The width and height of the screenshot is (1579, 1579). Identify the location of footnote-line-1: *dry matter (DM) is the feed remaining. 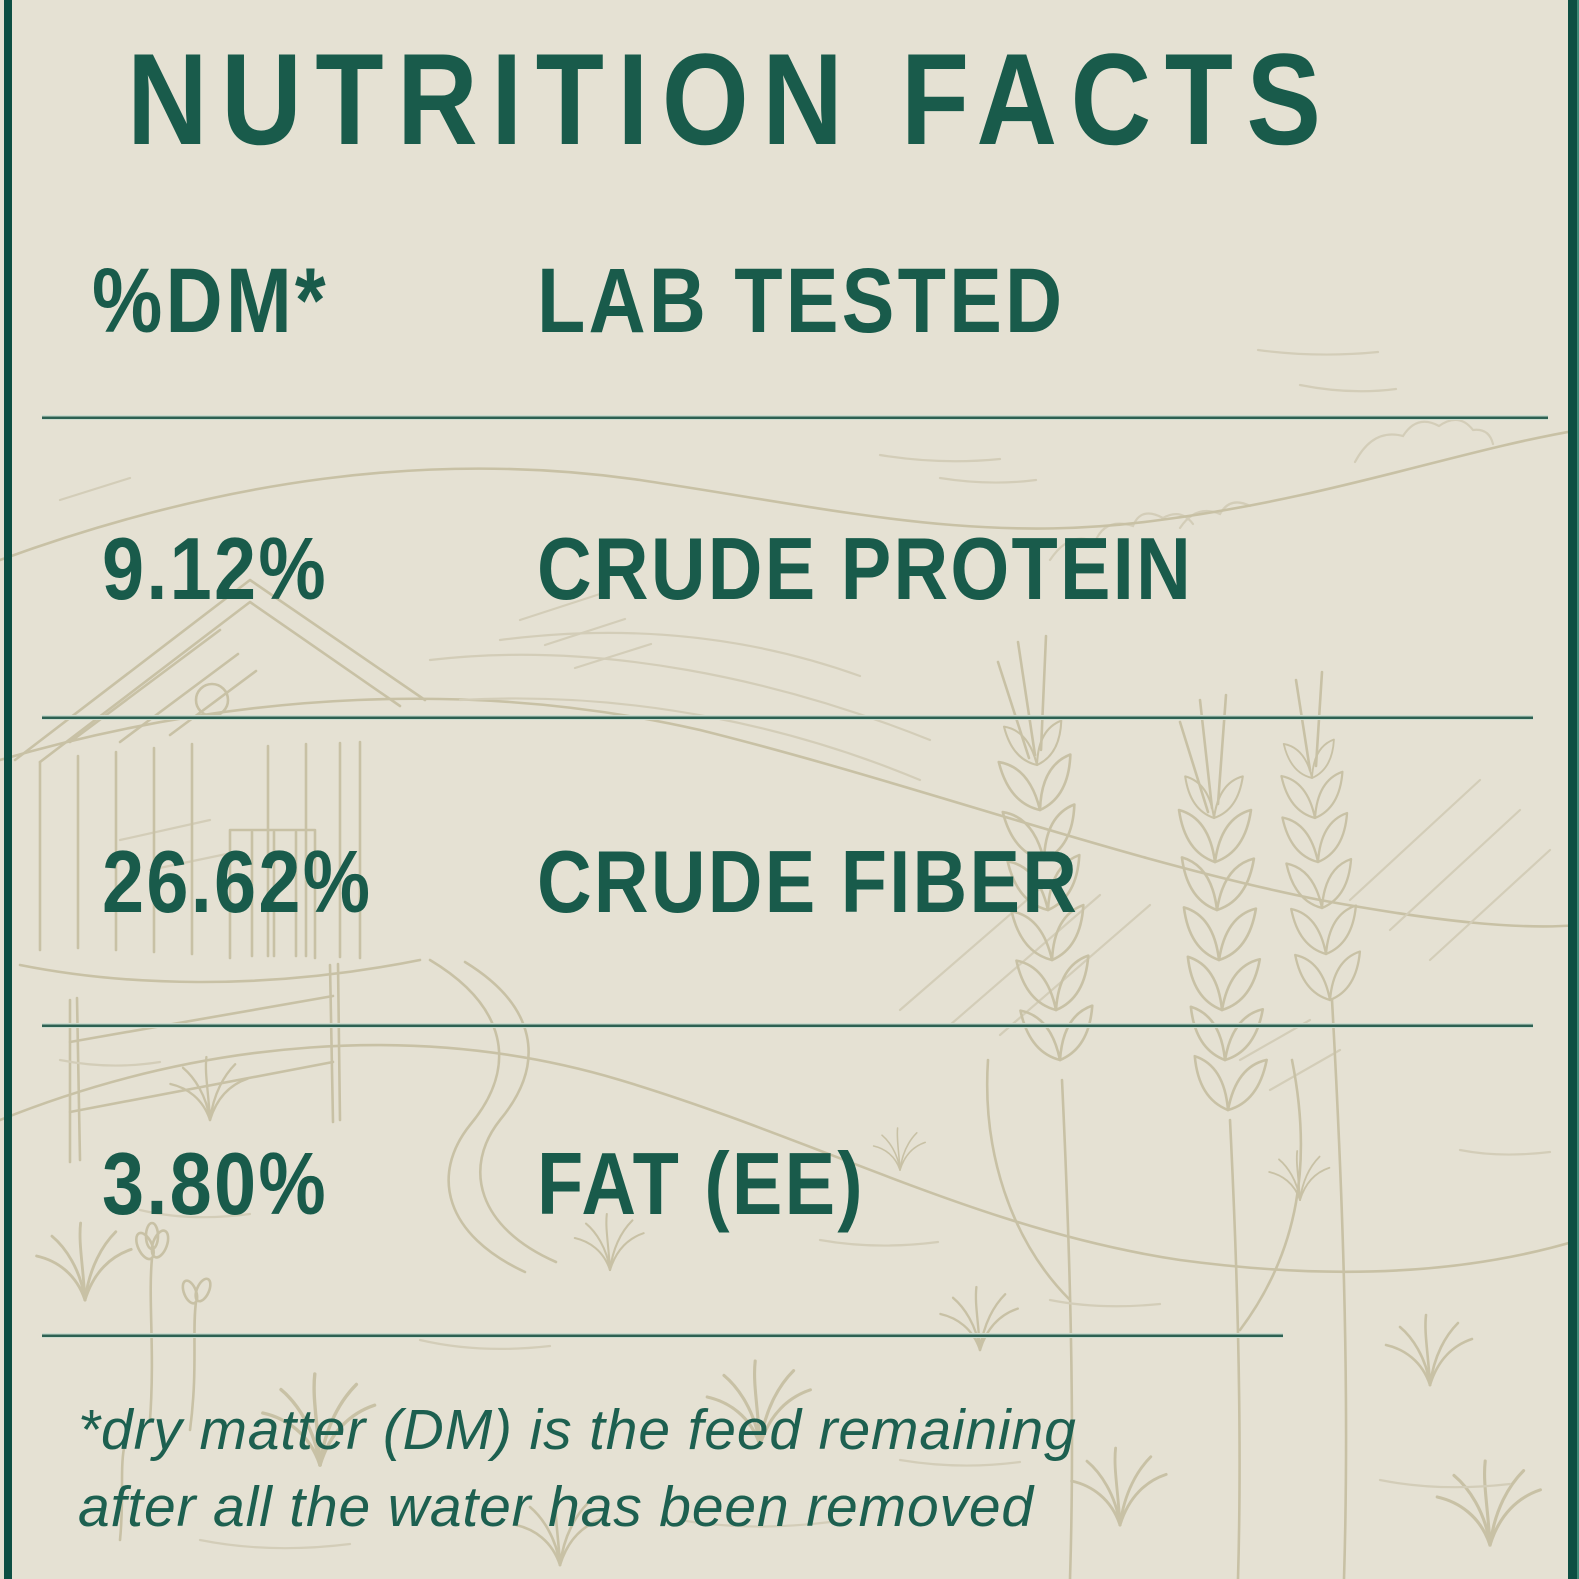
(577, 1430).